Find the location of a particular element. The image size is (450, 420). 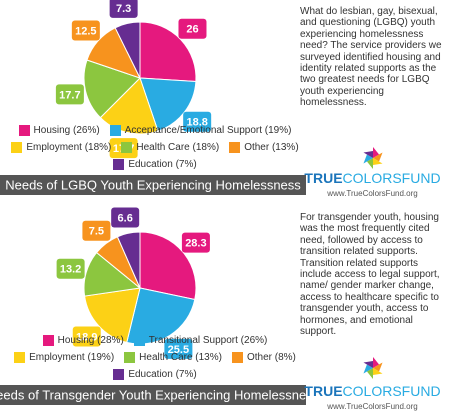

value-label: 25.5 is located at coordinates (178, 350).